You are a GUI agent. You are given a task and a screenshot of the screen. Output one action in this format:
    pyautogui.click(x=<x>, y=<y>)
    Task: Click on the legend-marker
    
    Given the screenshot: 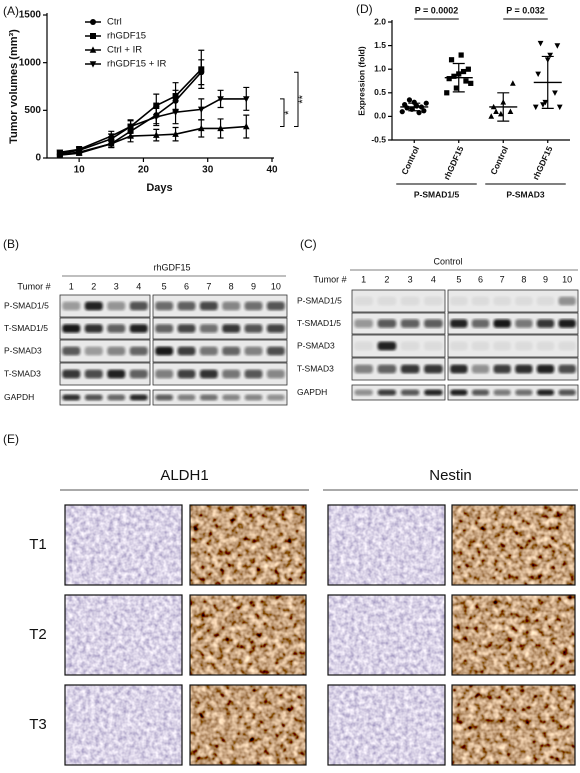 What is the action you would take?
    pyautogui.click(x=93, y=22)
    